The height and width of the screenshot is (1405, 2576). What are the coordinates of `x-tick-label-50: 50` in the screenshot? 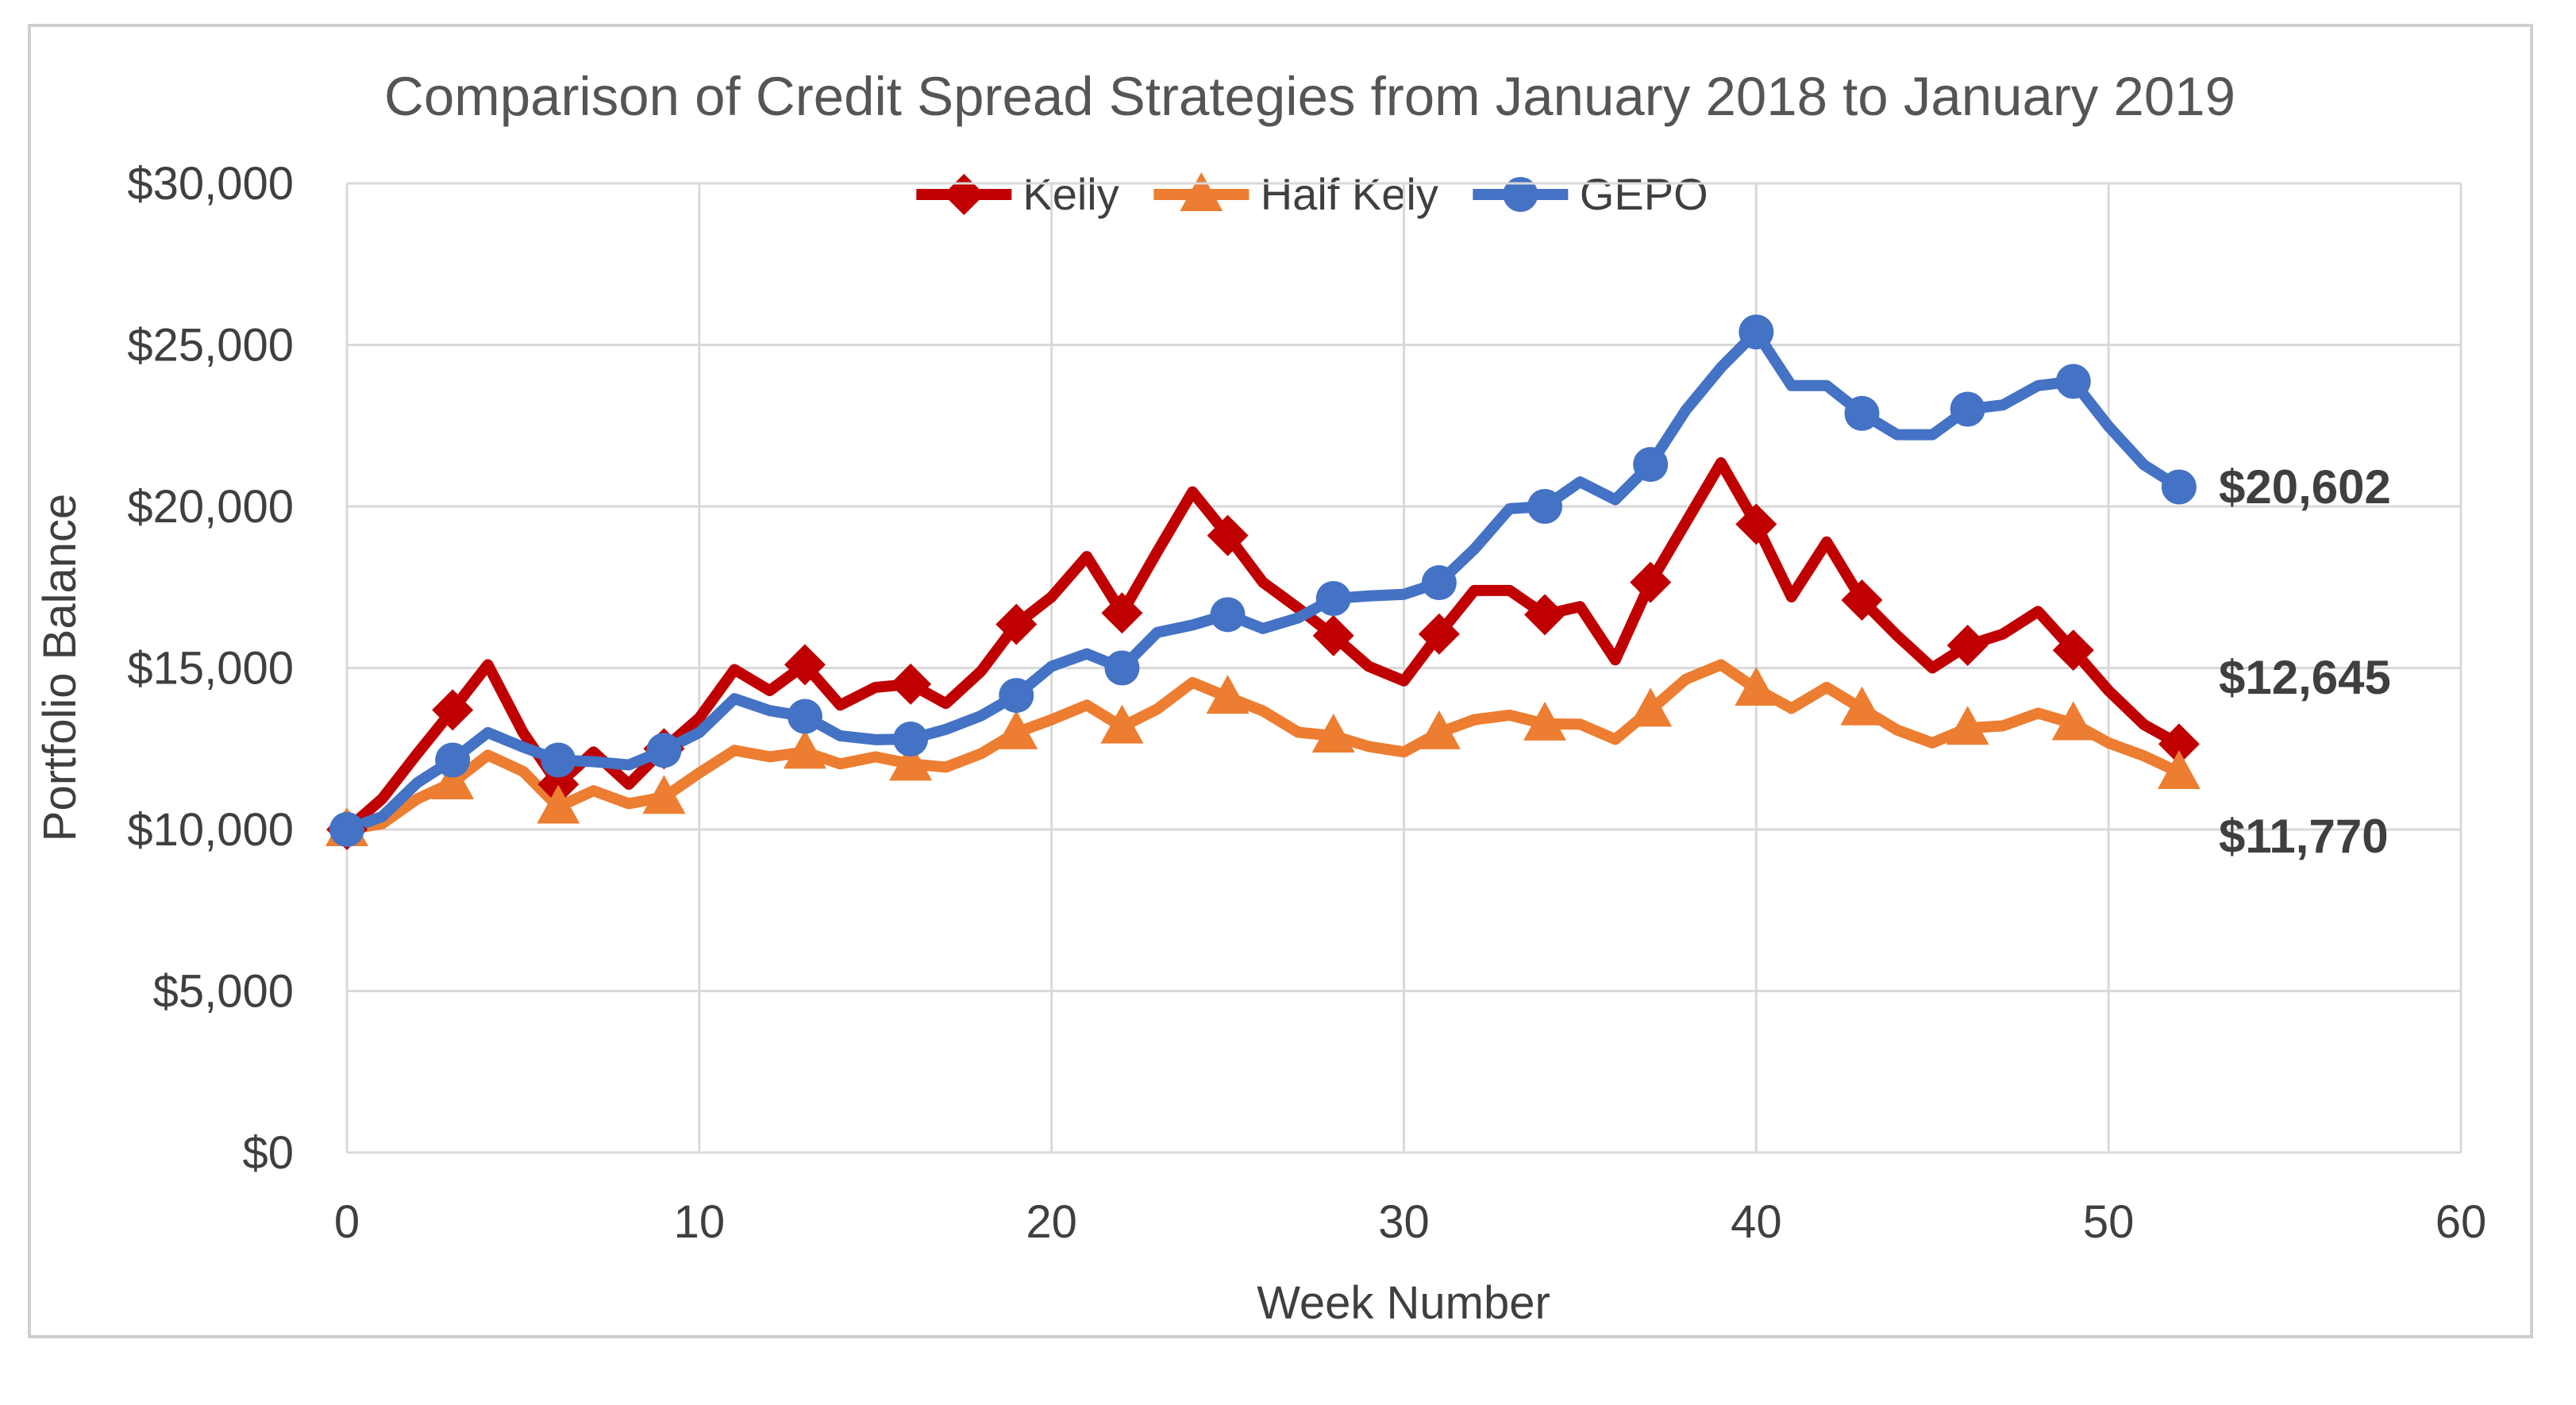 It's located at (2109, 1222).